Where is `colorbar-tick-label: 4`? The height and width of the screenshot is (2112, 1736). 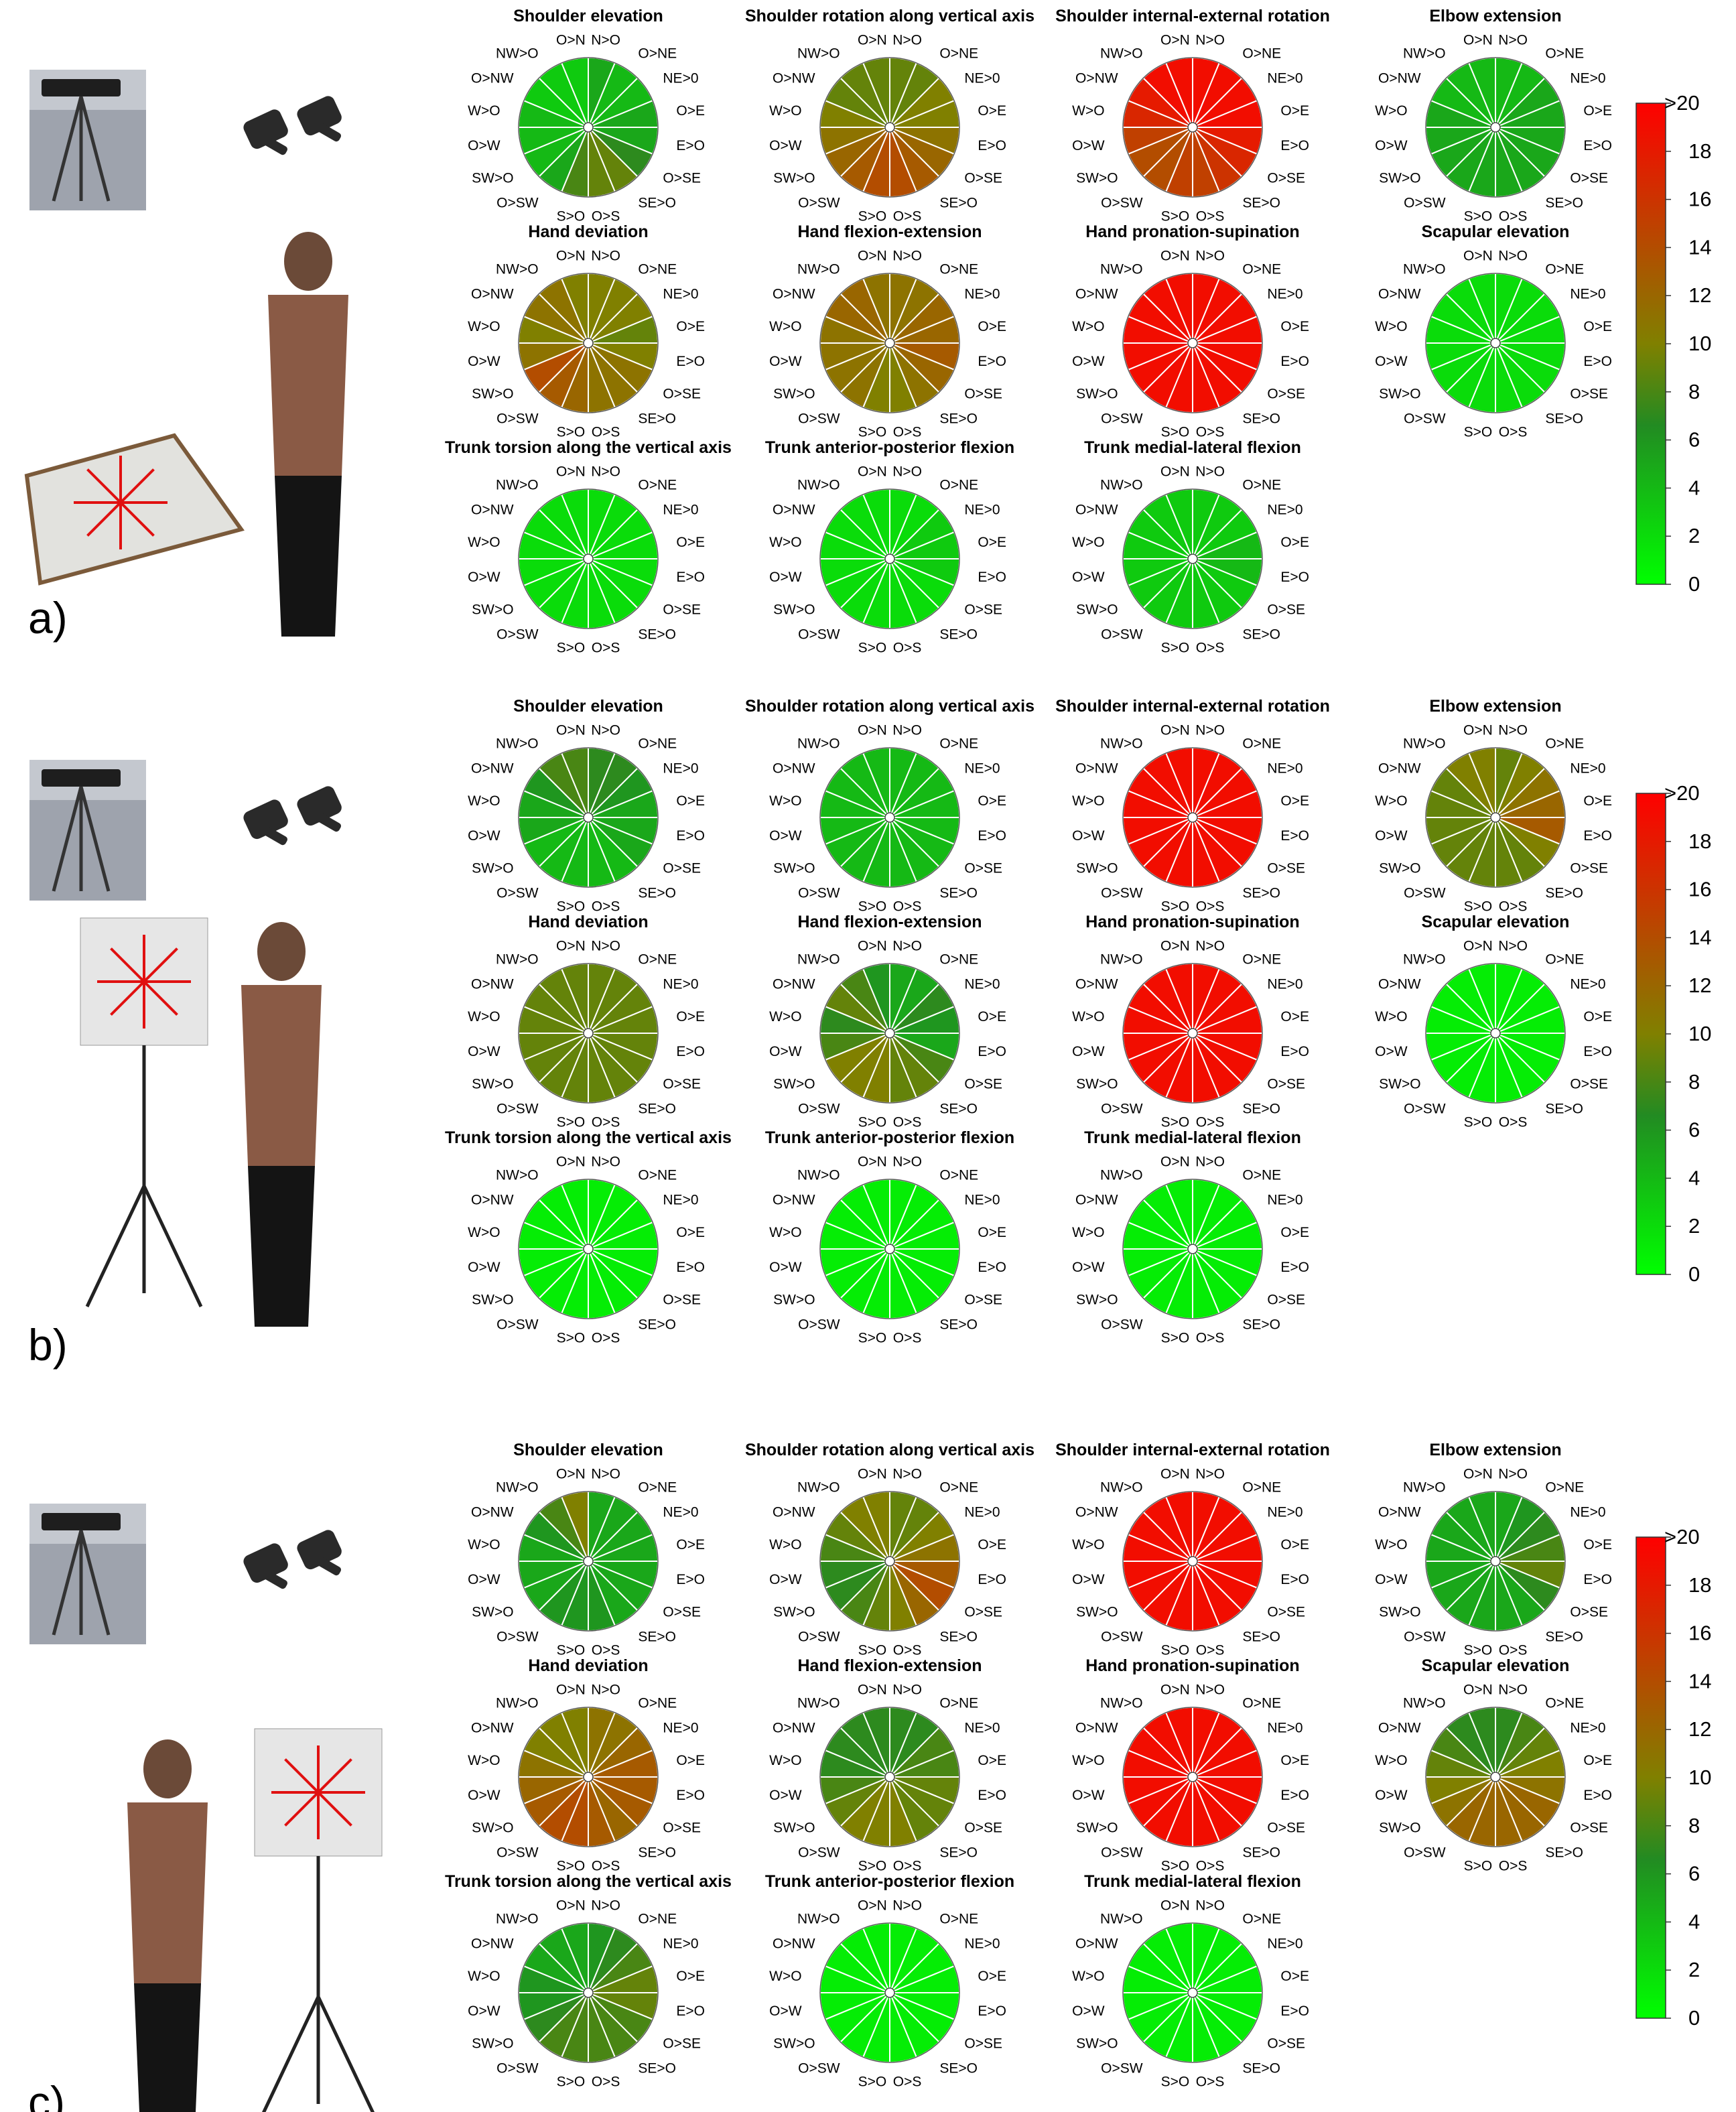
colorbar-tick-label: 4 is located at coordinates (1694, 487).